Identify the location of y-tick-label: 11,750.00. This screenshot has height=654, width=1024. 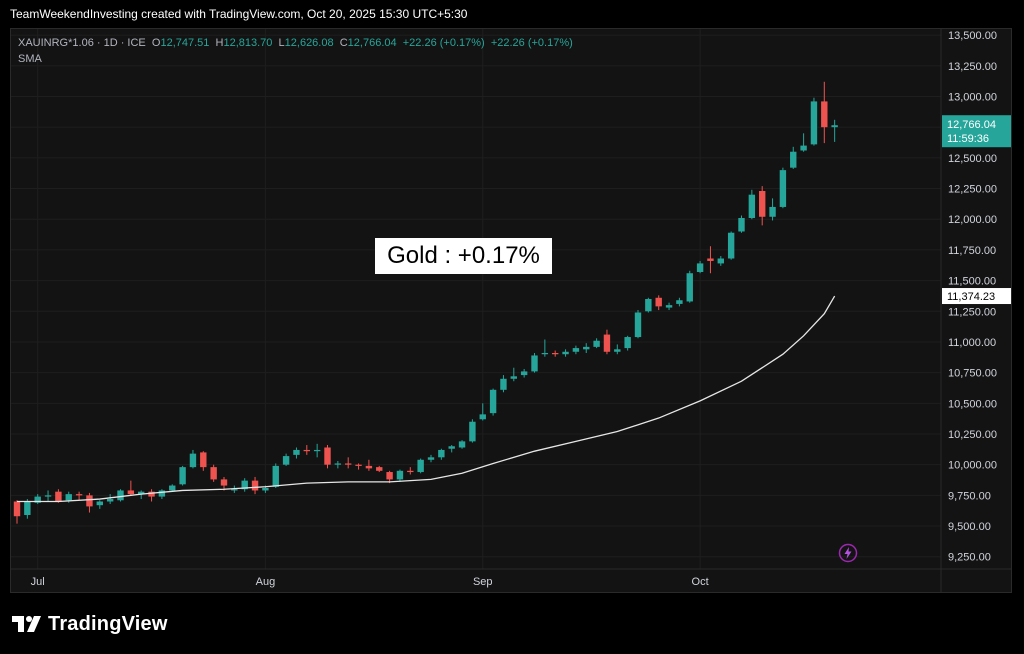
(972, 251).